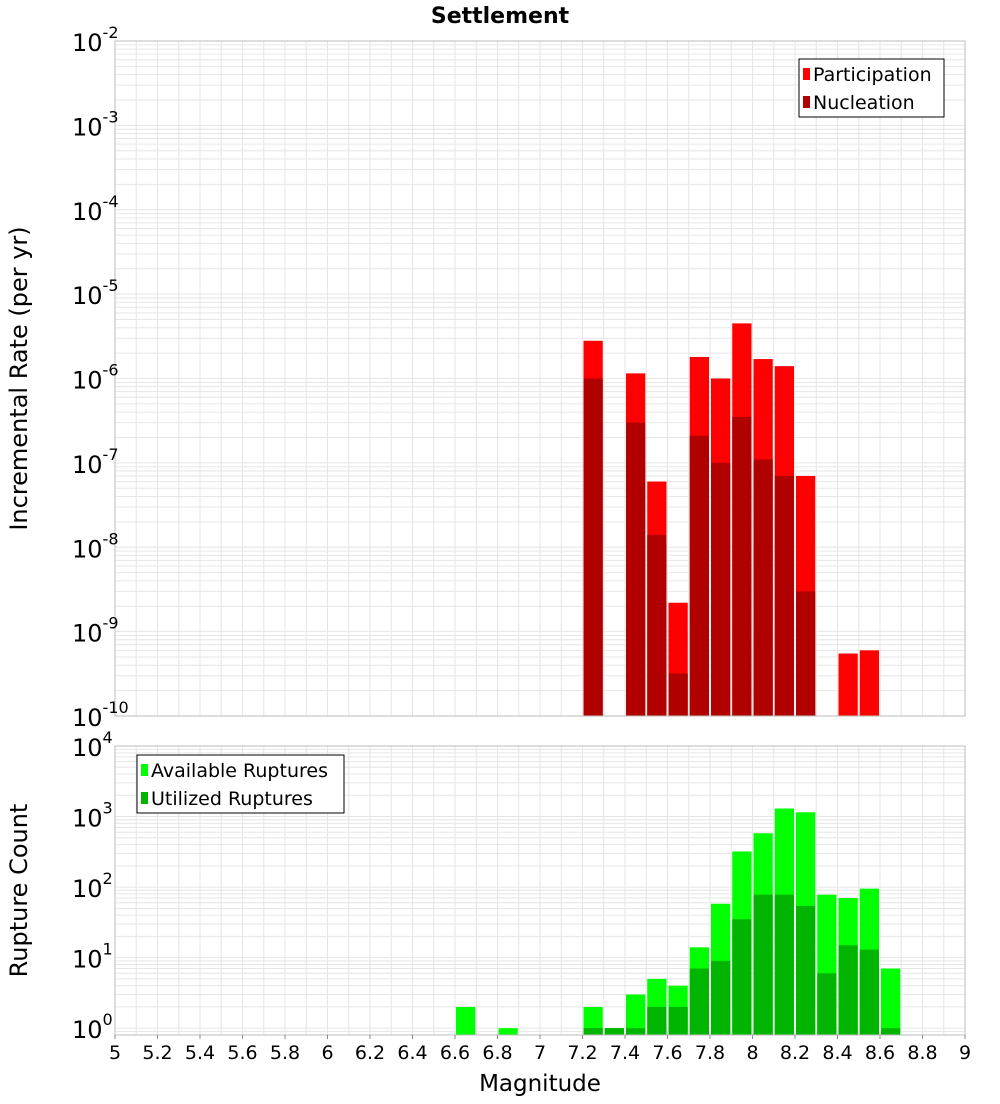 Image resolution: width=1000 pixels, height=1104 pixels. Describe the element at coordinates (116, 707) in the screenshot. I see `y-tick-exponent: -10` at that location.